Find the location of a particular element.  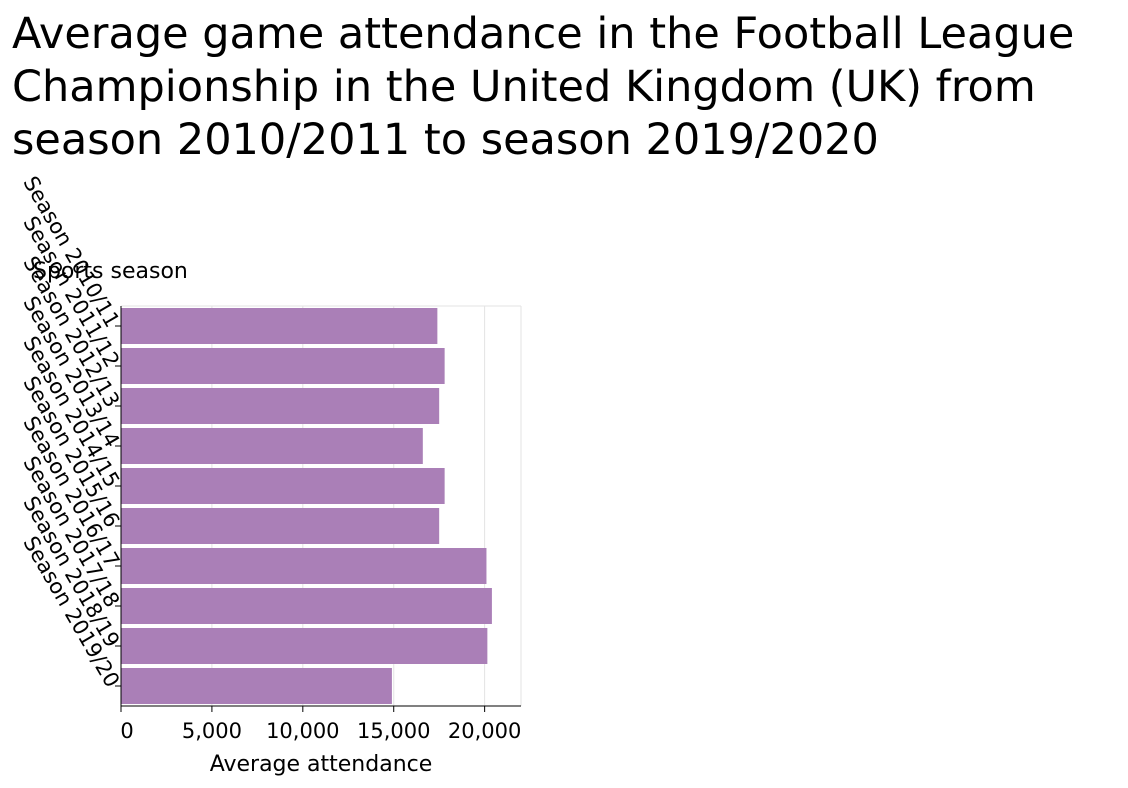

y-axis-title: Sports season is located at coordinates (110, 271).